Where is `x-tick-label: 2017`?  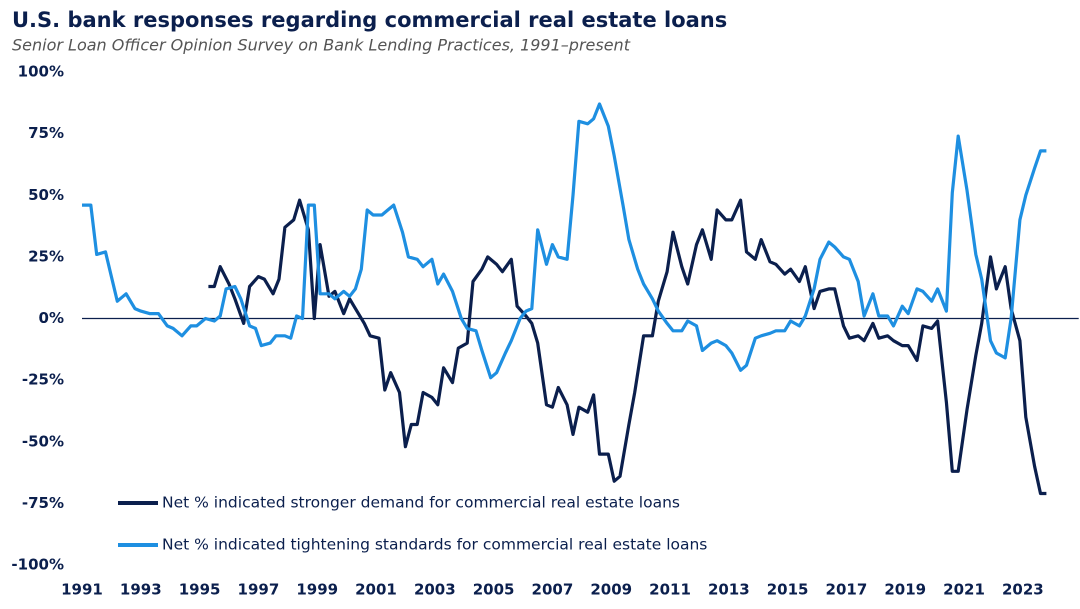
x-tick-label: 2017 is located at coordinates (847, 590).